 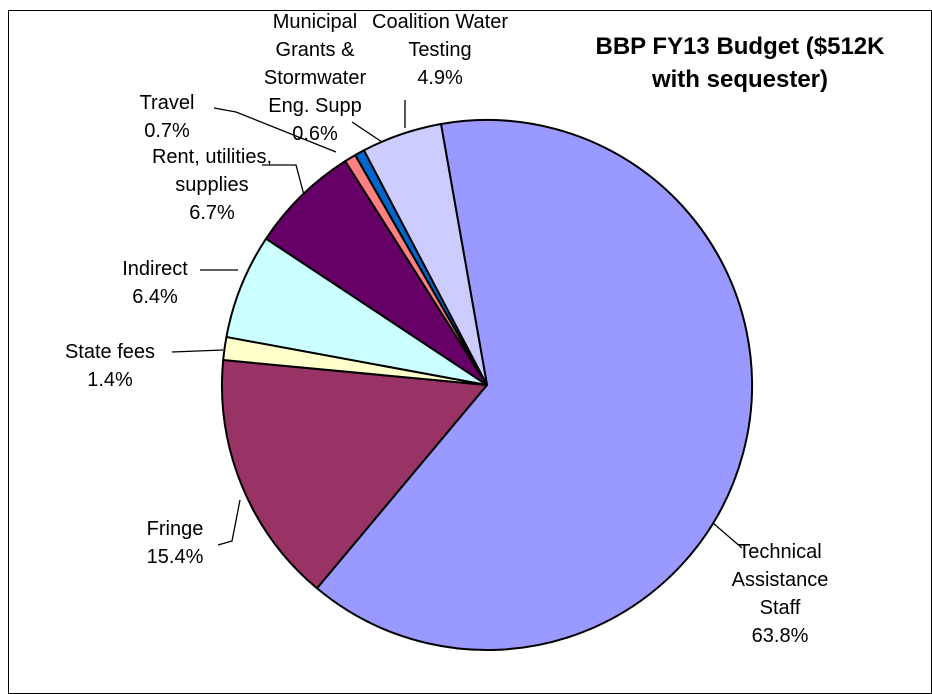 I want to click on slice-label: Travel 0.7%, so click(x=167, y=117).